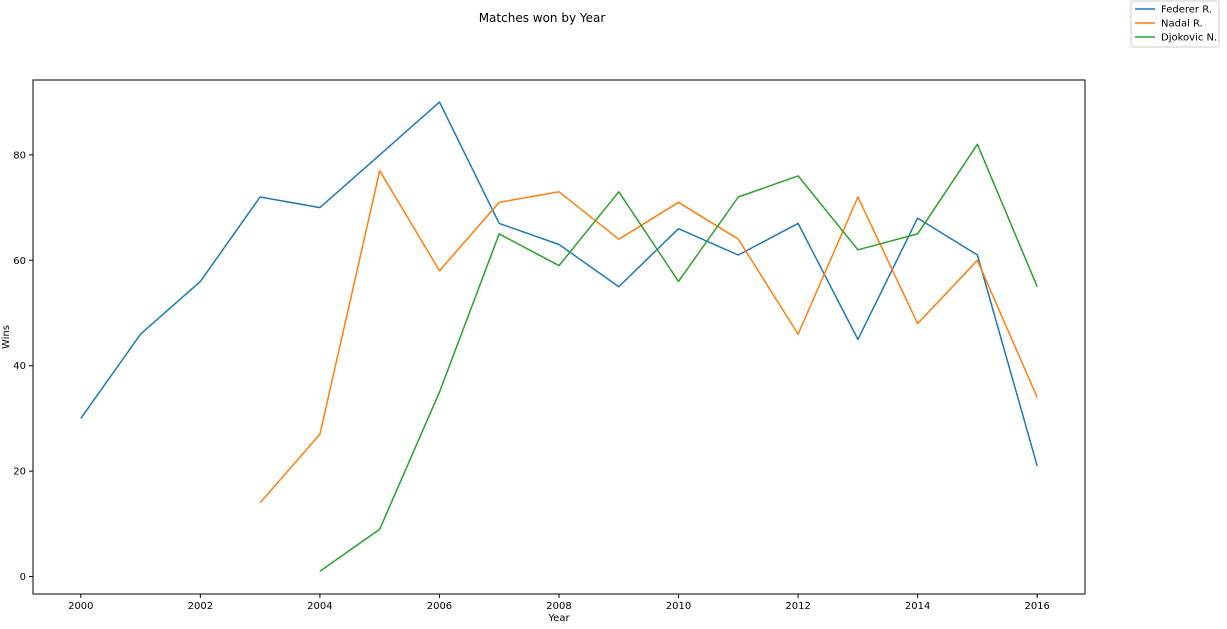  I want to click on legend-label-federer-r: Federer R., so click(1186, 10).